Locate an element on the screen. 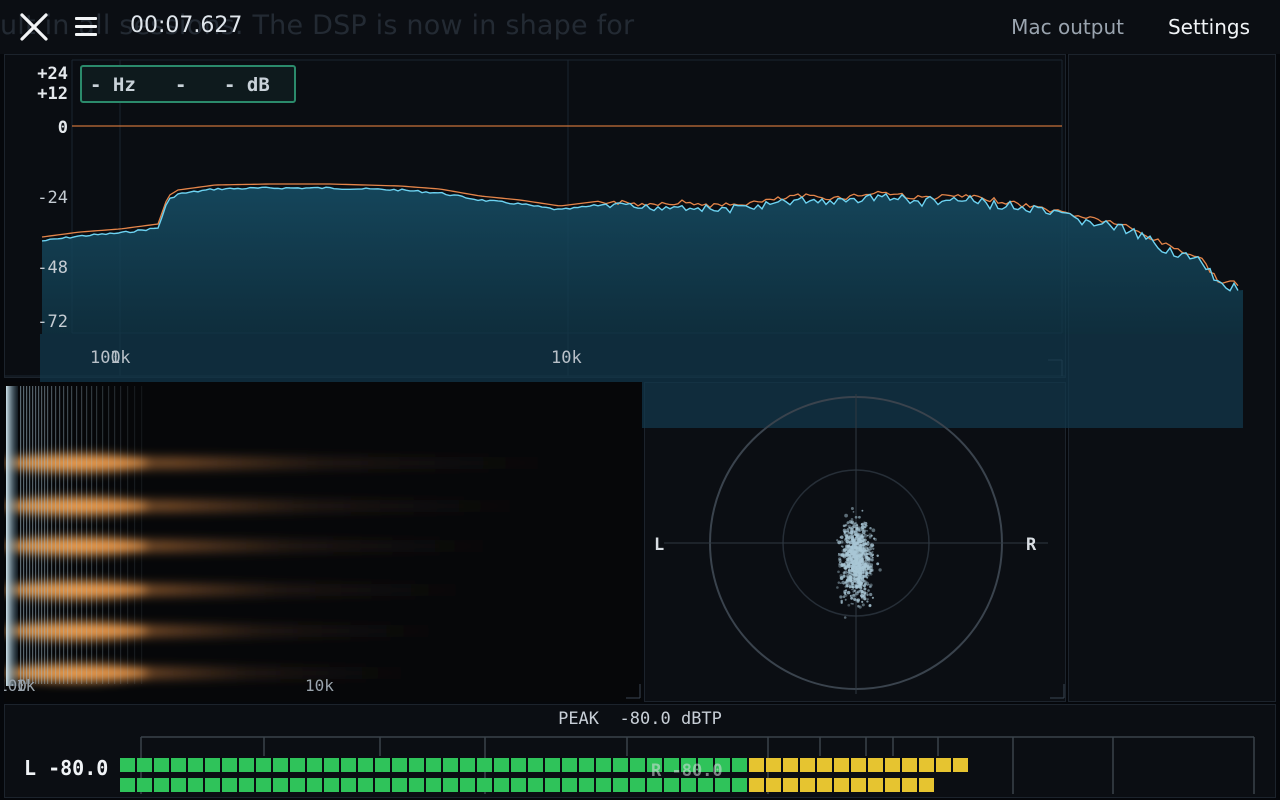 The width and height of the screenshot is (1280, 800). x-tick-1k: 1k is located at coordinates (120, 358).